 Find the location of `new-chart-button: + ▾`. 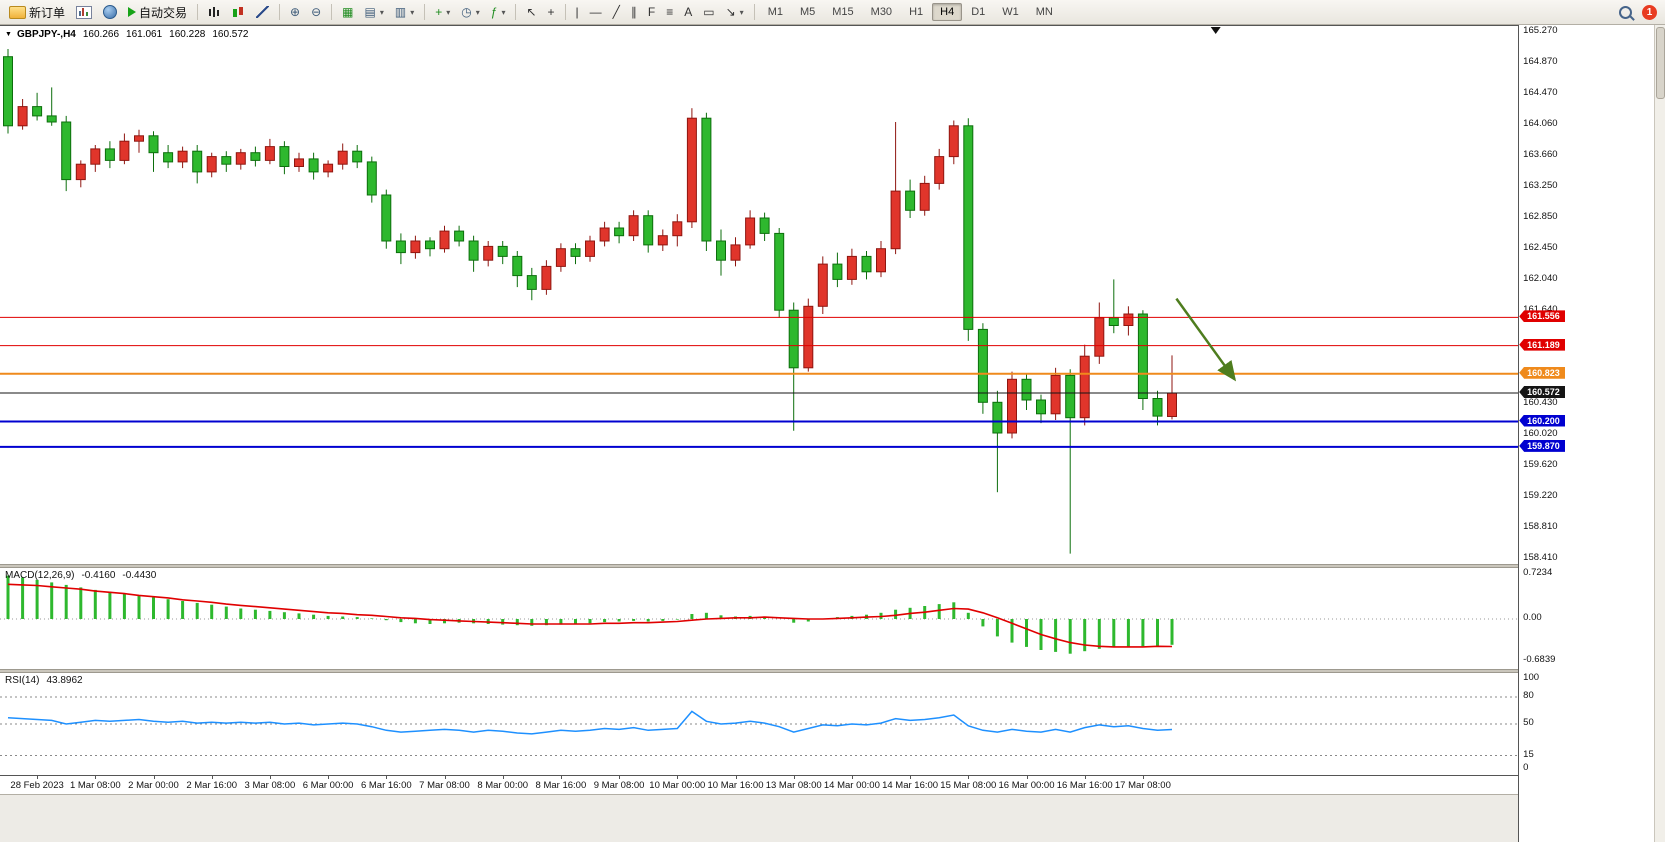

new-chart-button: + ▾ is located at coordinates (442, 12).